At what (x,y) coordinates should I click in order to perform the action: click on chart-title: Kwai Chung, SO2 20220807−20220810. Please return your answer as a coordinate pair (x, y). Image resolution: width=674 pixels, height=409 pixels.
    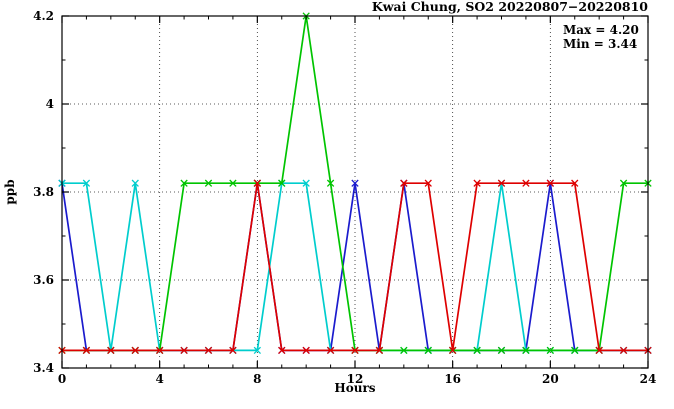
    Looking at the image, I should click on (510, 7).